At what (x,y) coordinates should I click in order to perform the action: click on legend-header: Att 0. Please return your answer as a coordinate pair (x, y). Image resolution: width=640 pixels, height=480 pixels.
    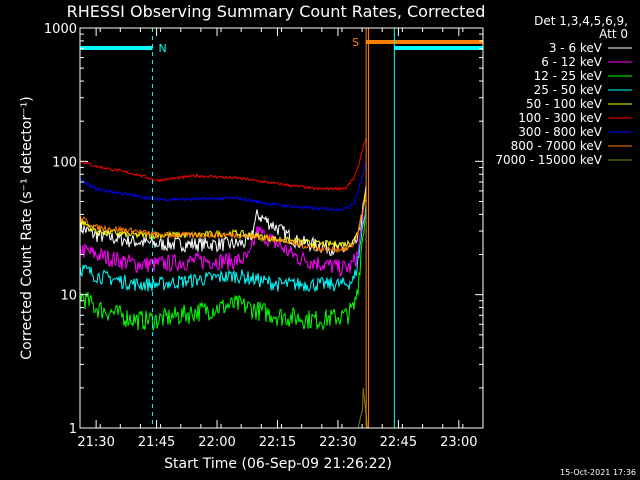
    Looking at the image, I should click on (613, 34).